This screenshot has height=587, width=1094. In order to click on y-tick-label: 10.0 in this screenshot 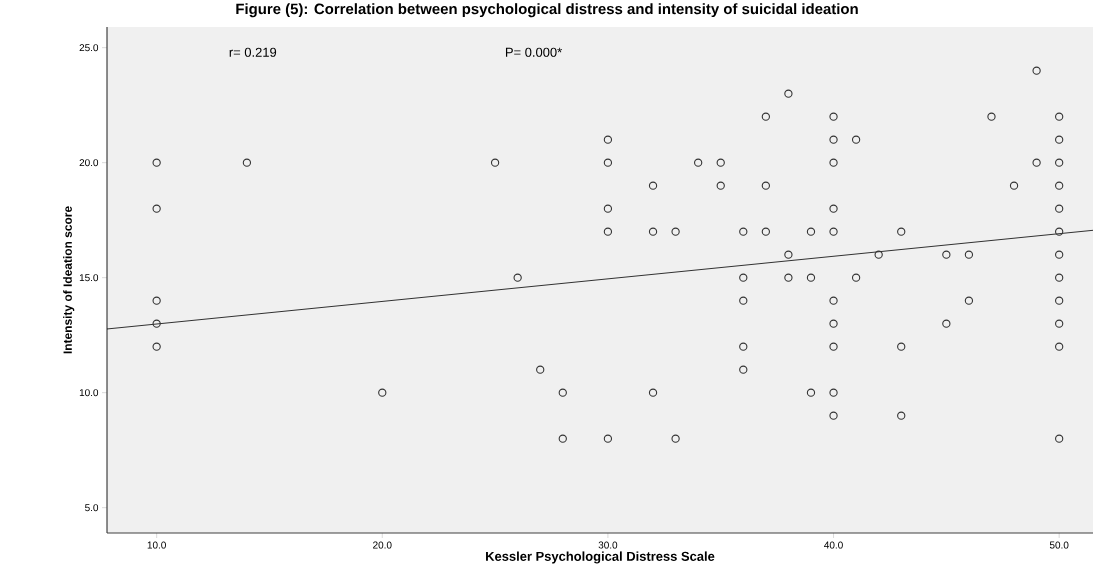, I will do `click(89, 393)`.